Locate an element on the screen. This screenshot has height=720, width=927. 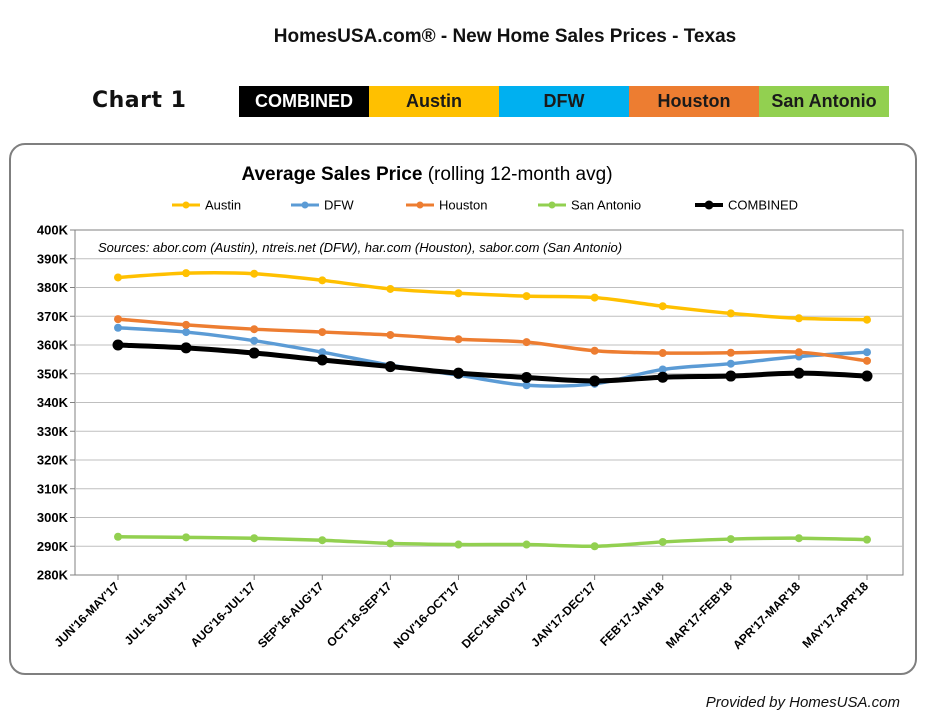
legend-bar-dfw: DFW is located at coordinates (564, 101).